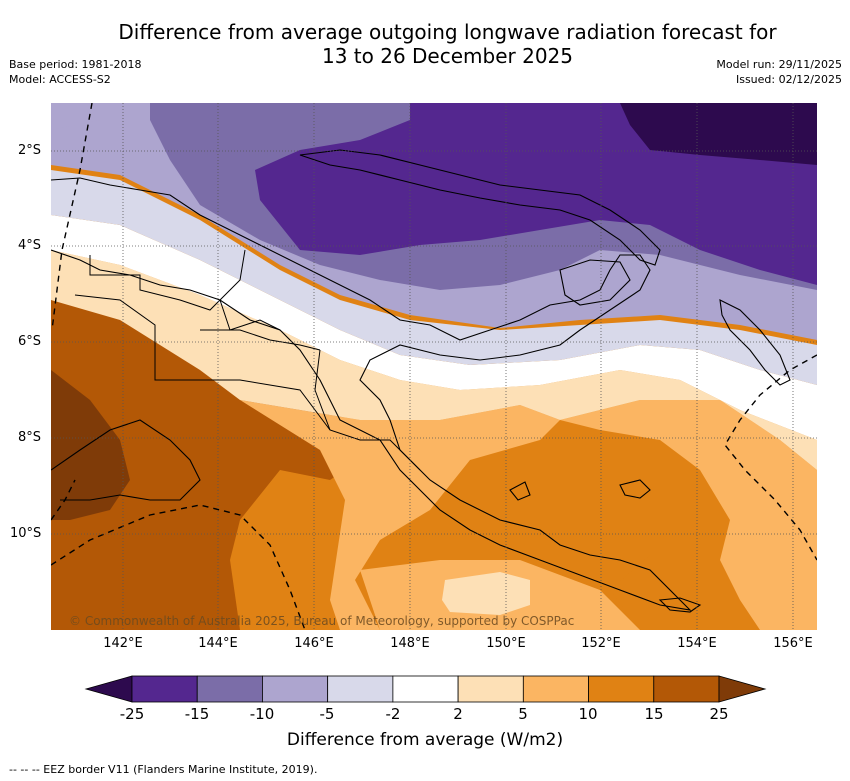 This screenshot has width=850, height=781. What do you see at coordinates (506, 643) in the screenshot?
I see `lon-label-150e: 150°E` at bounding box center [506, 643].